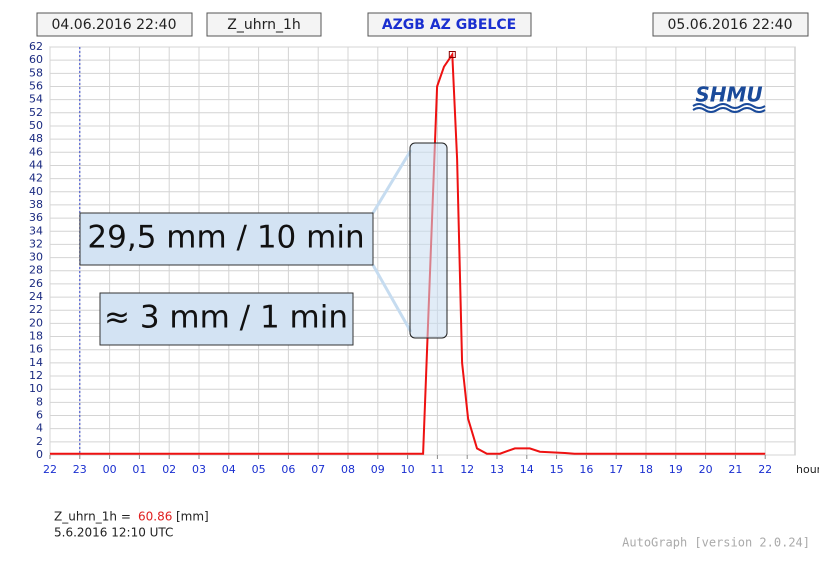 This screenshot has height=562, width=819. Describe the element at coordinates (36, 151) in the screenshot. I see `y-tick-label: 46` at that location.